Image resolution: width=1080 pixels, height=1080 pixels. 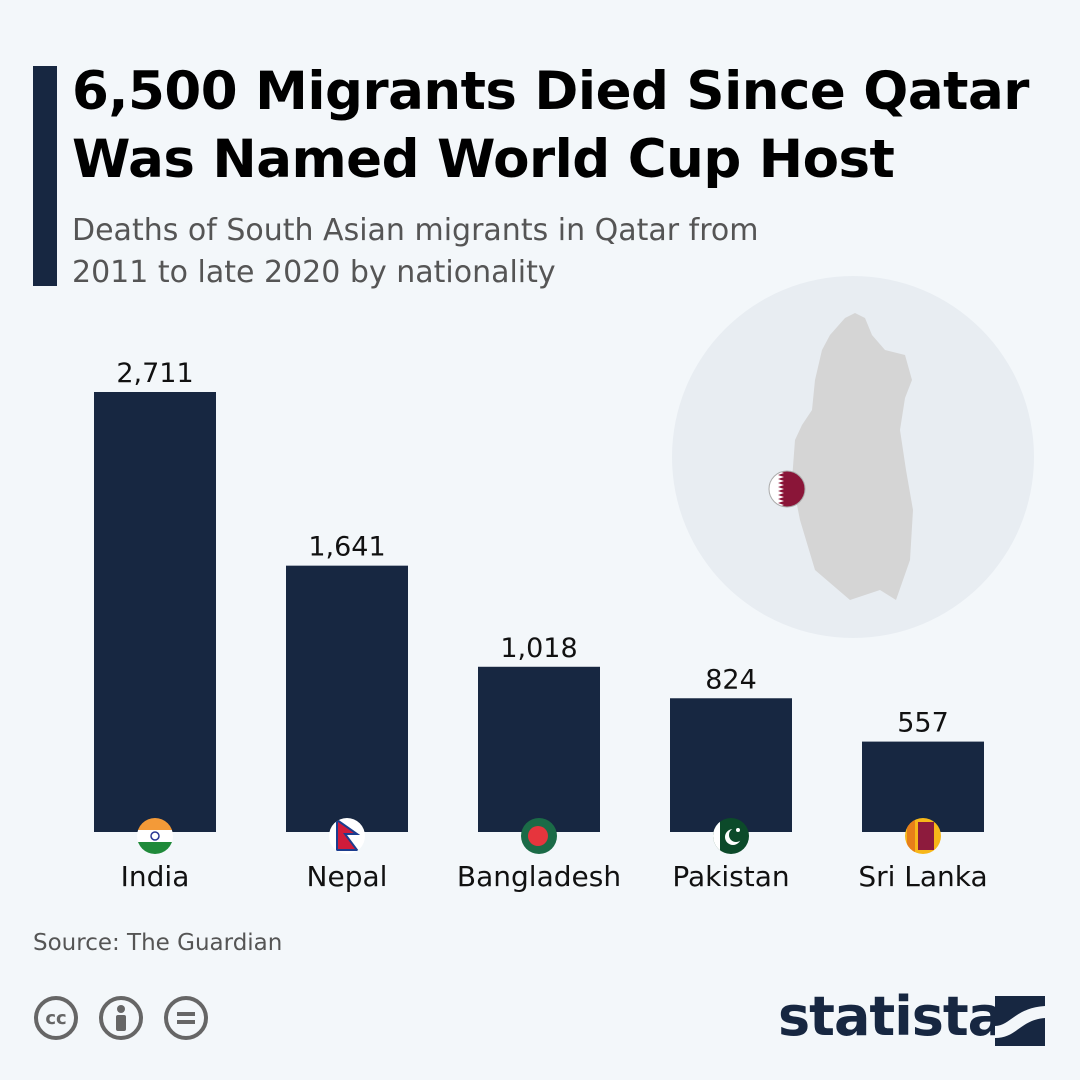 I want to click on value-label: 2,711, so click(x=154, y=373).